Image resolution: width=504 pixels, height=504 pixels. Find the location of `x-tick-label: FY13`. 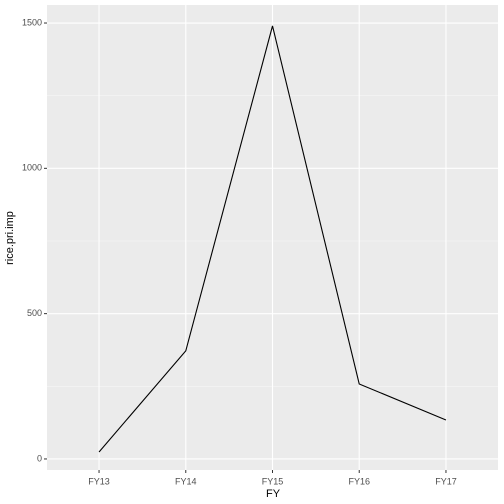

x-tick-label: FY13 is located at coordinates (99, 481).